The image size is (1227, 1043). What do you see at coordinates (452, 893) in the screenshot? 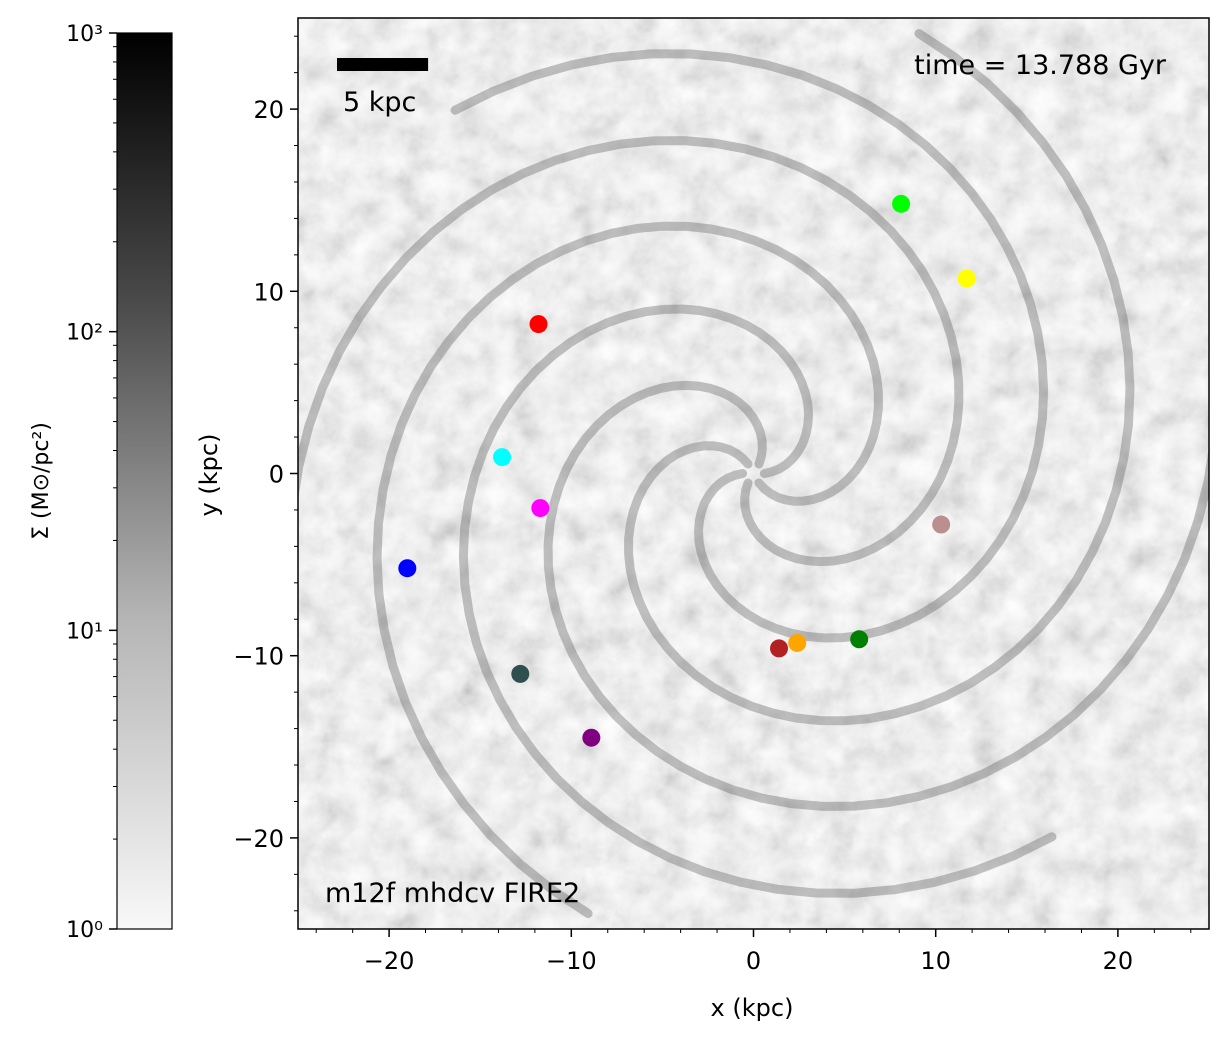
I see `simulation-label: m12f mhdcv FIRE2` at bounding box center [452, 893].